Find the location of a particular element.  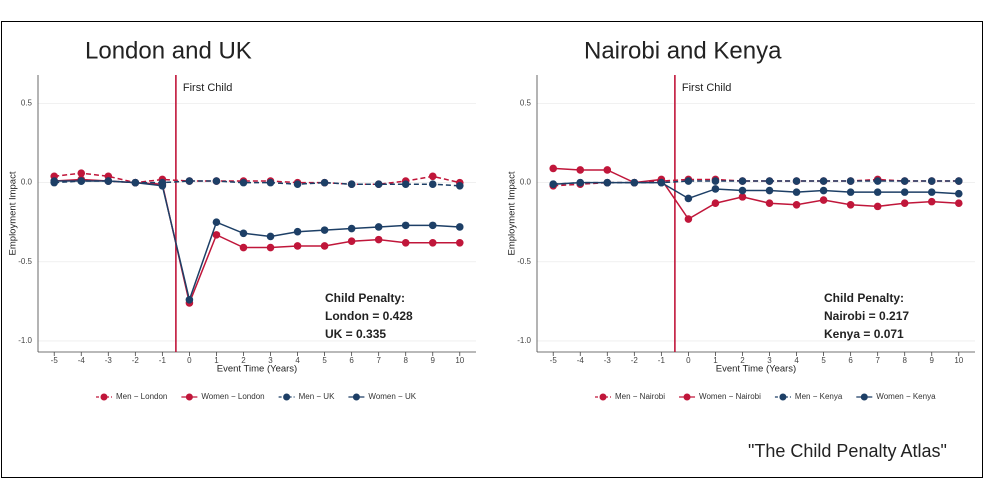

x-tick-label: 2 is located at coordinates (243, 360).